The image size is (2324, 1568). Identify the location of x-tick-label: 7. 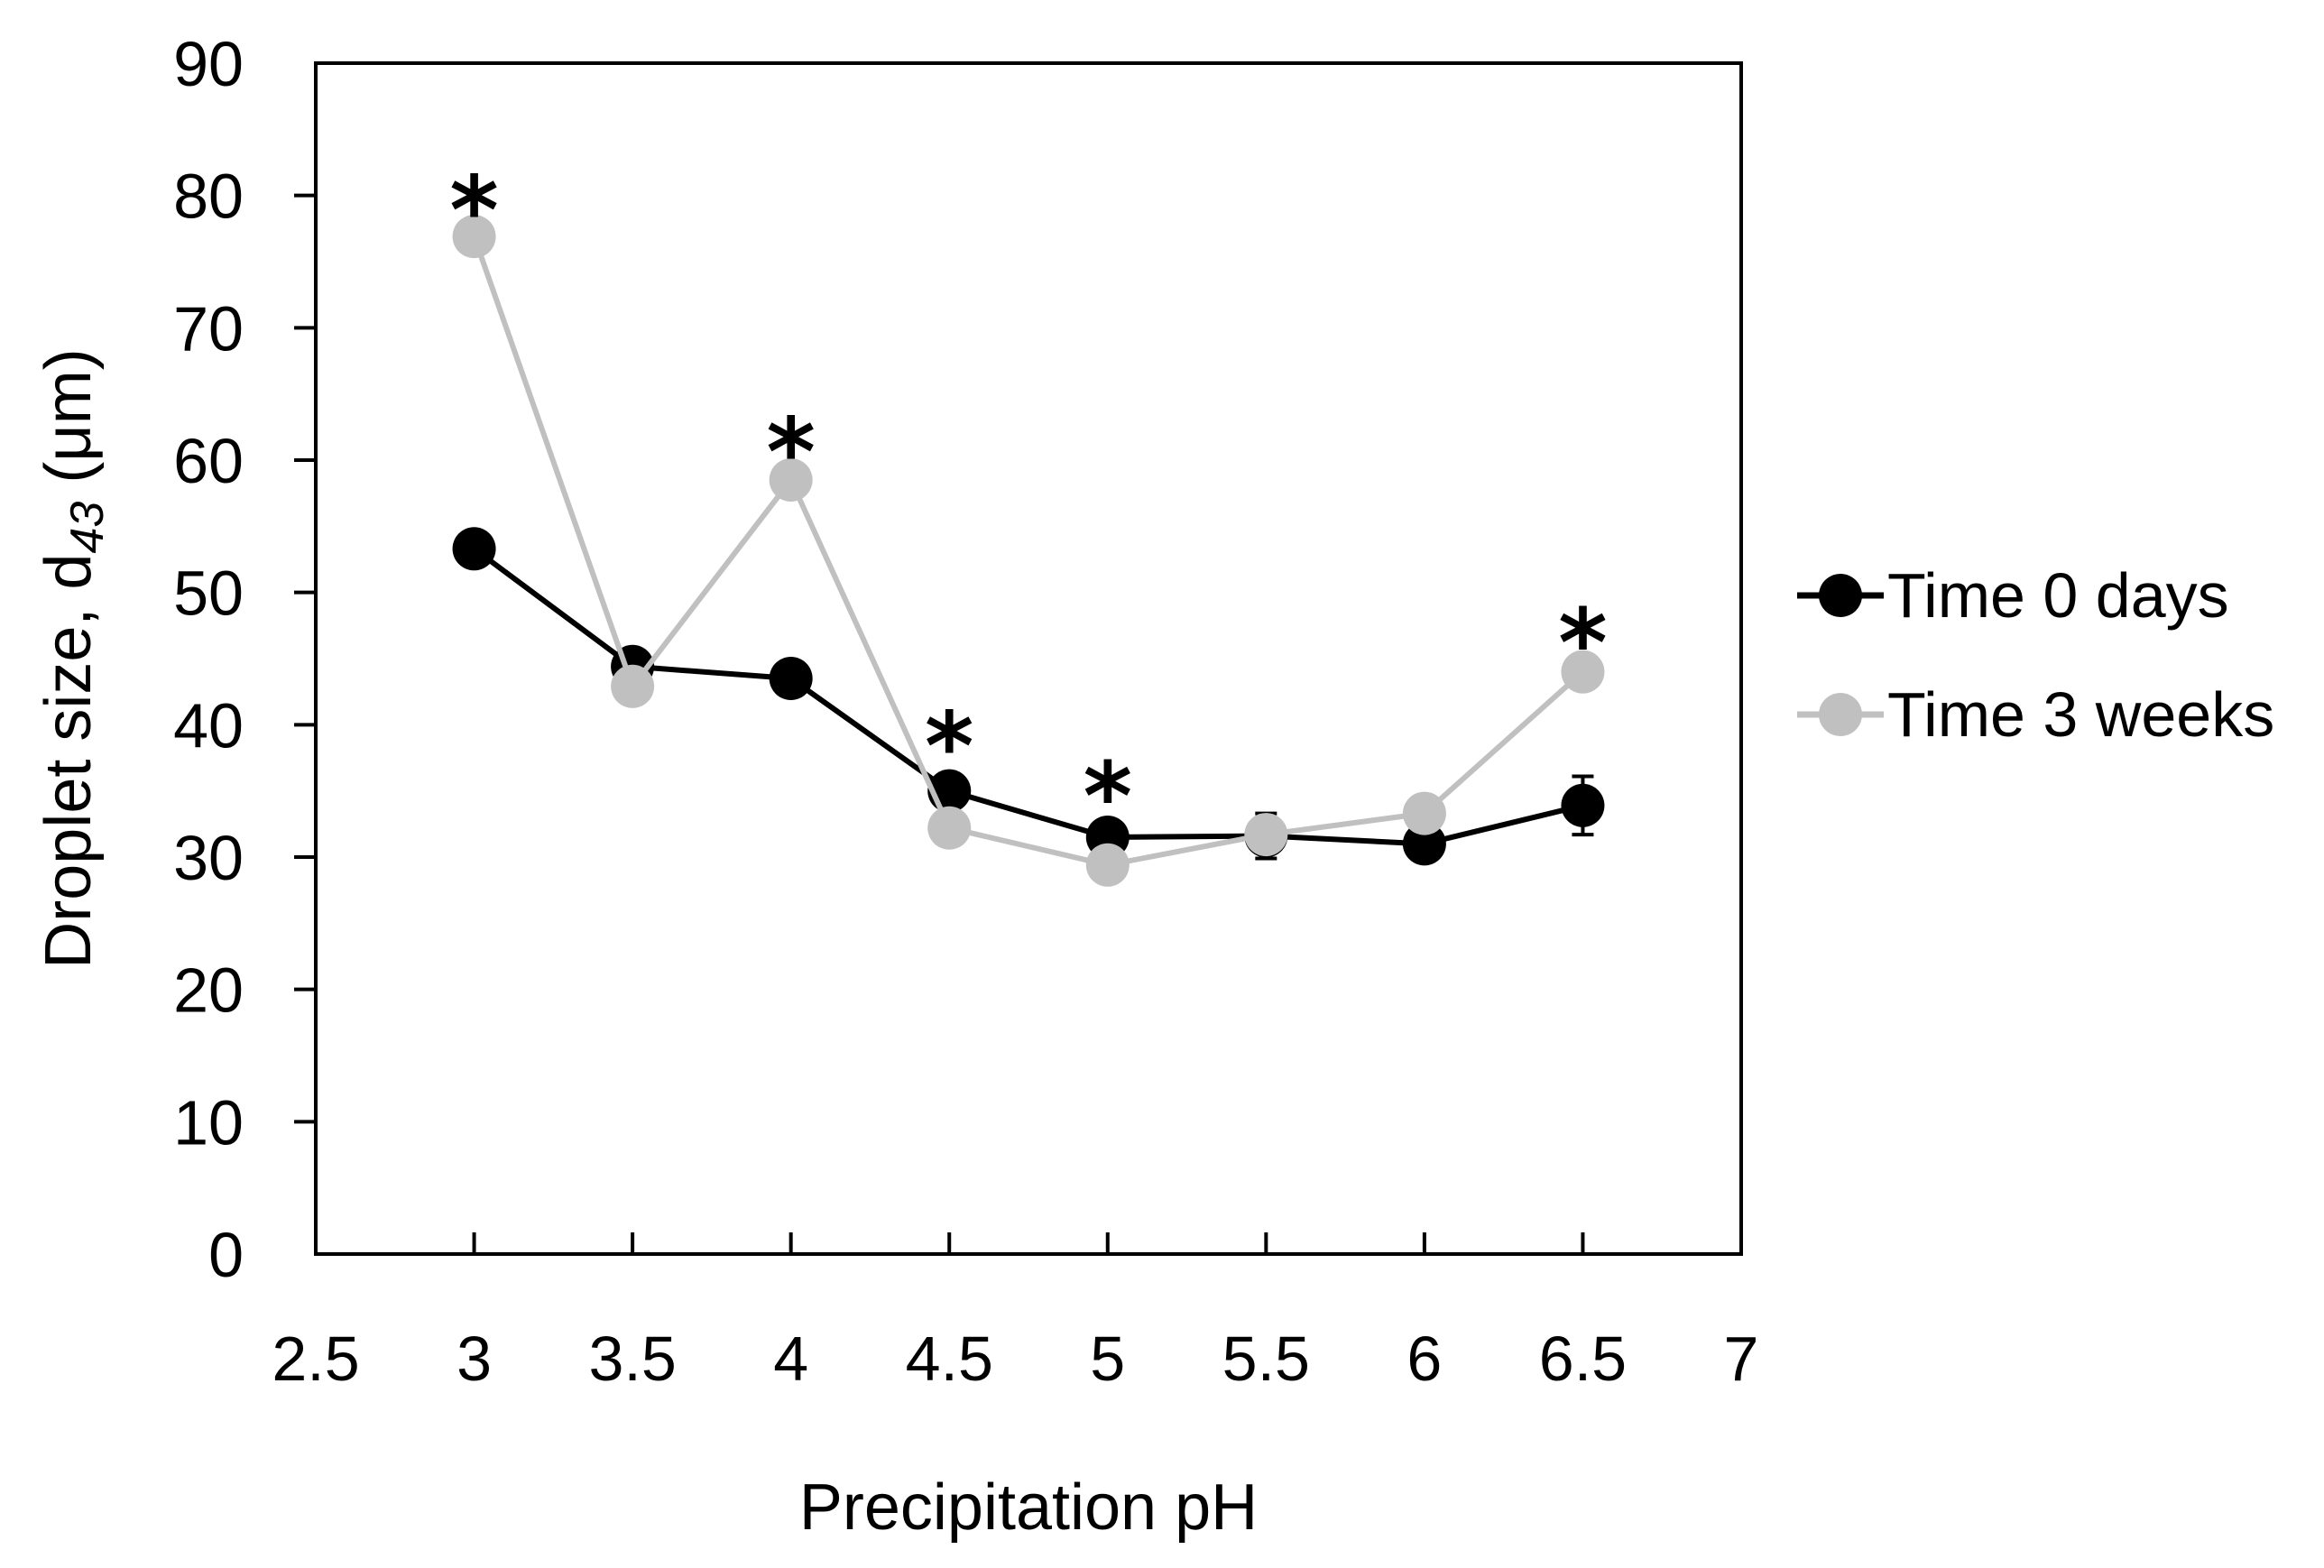
(1741, 1359).